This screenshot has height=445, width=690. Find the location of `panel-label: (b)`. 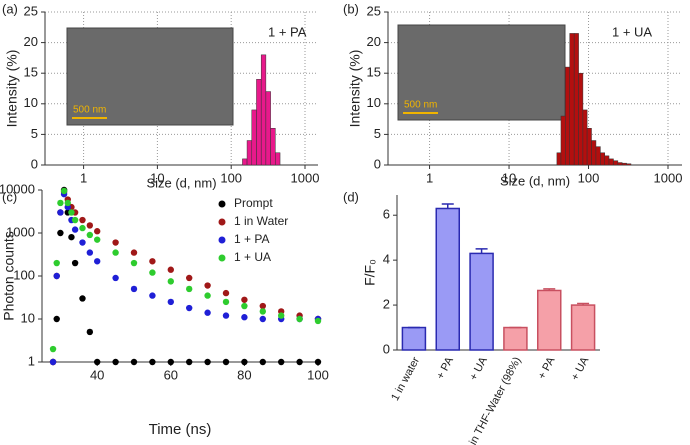

panel-label: (b) is located at coordinates (351, 8).